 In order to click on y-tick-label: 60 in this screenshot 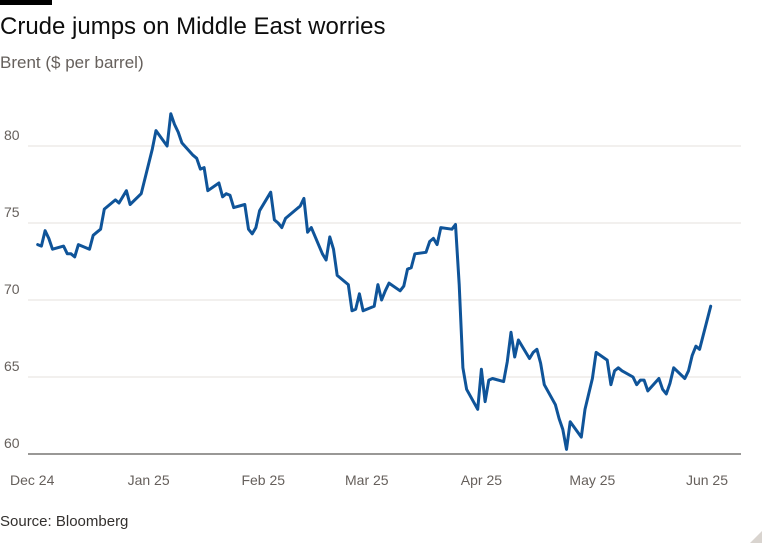, I will do `click(12, 443)`.